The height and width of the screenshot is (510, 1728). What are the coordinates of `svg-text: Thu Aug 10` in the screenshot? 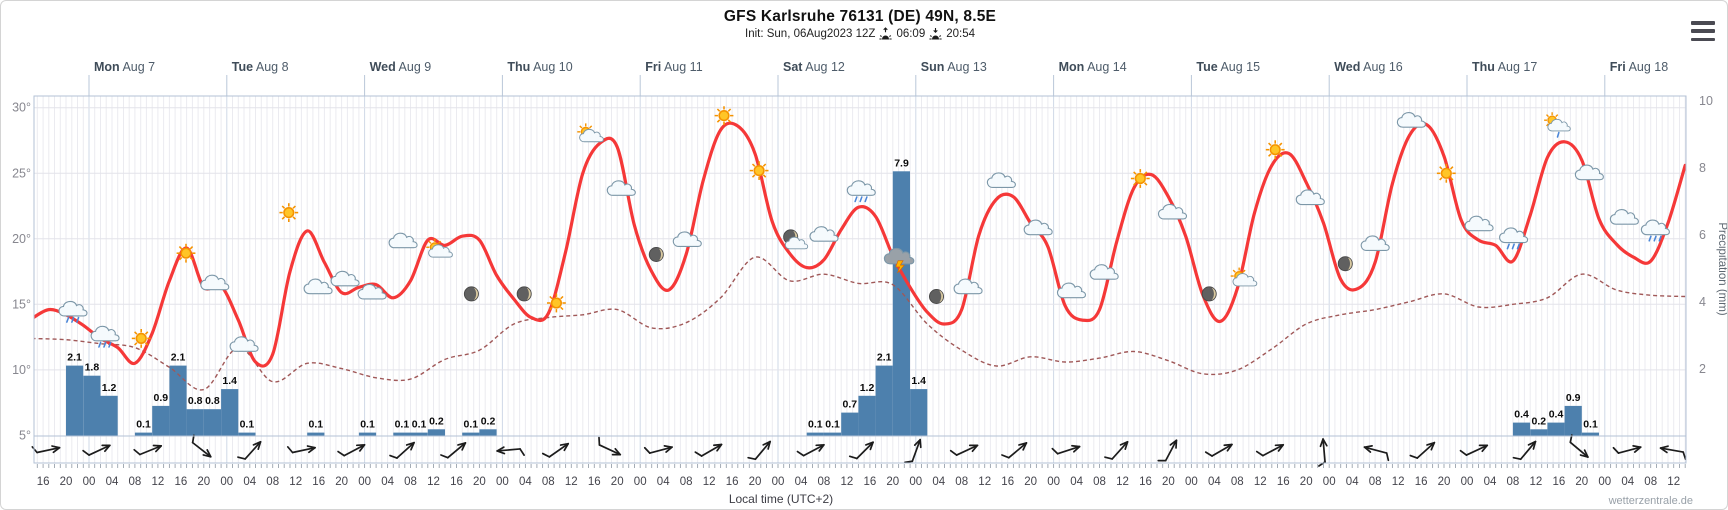 It's located at (539, 67).